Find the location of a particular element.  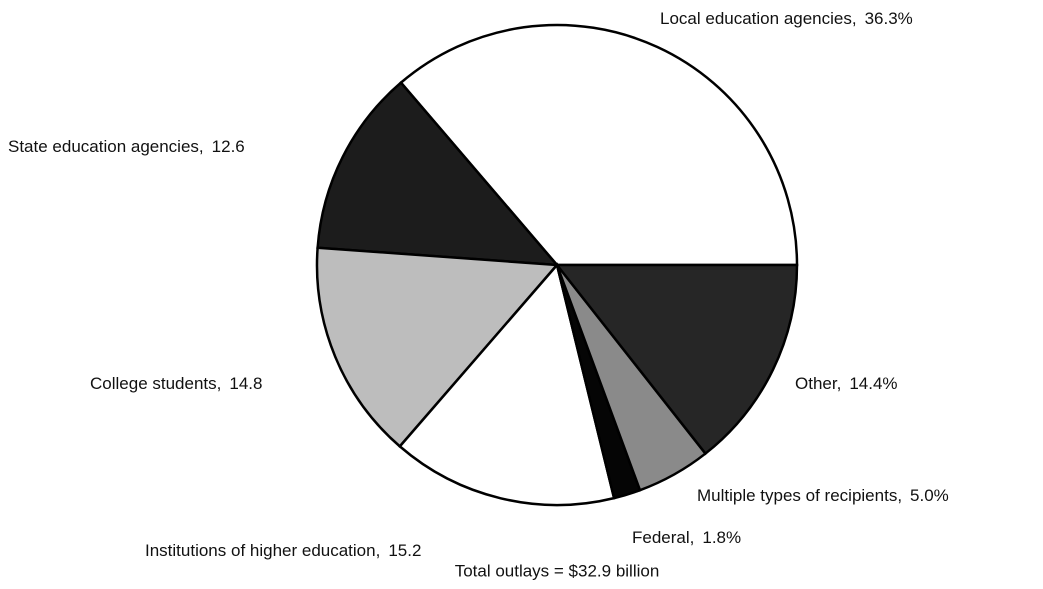

slice-label: Local education agencies, 36.3% is located at coordinates (786, 18).